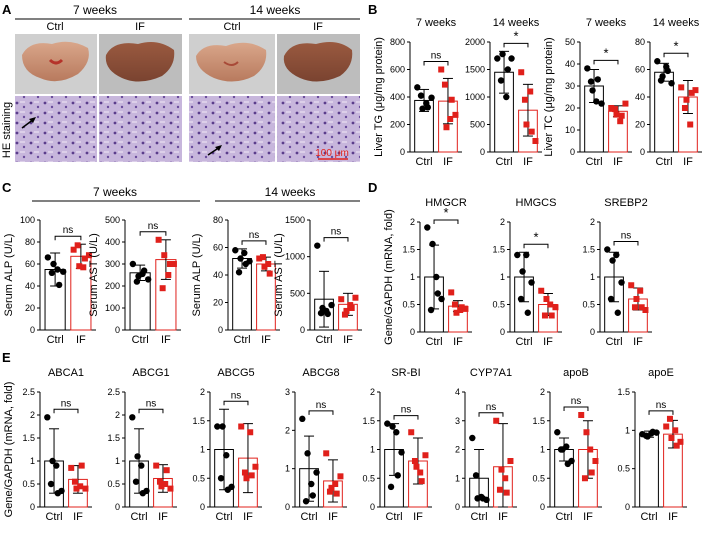  What do you see at coordinates (290, 192) in the screenshot?
I see `panel-c-group-14wk: 14 weeks` at bounding box center [290, 192].